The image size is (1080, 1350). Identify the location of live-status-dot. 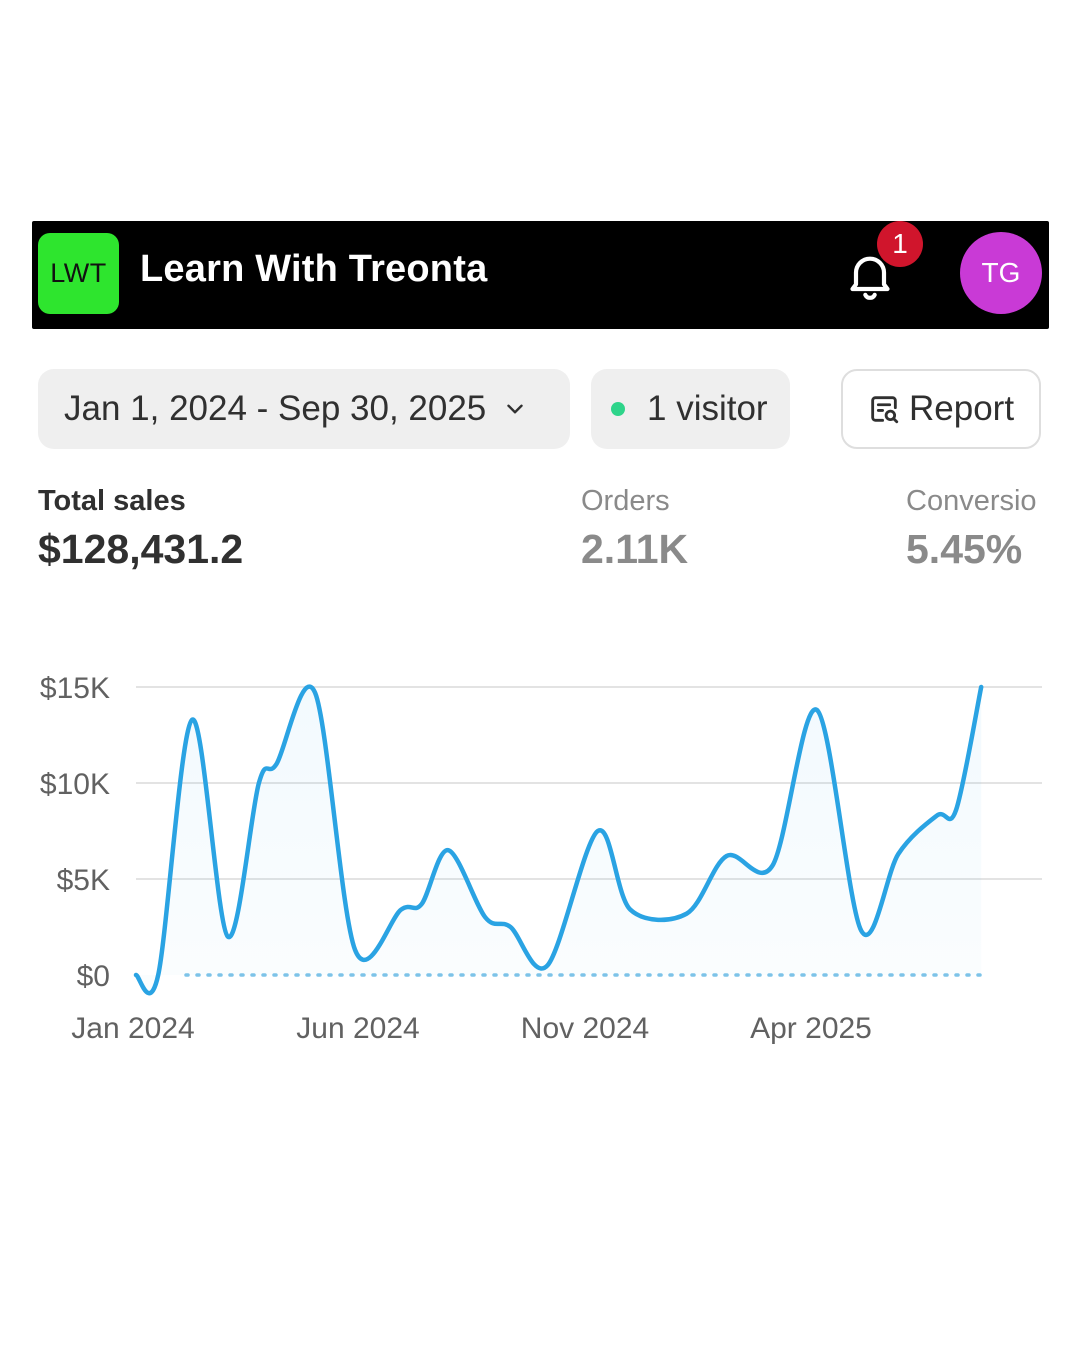
(618, 409).